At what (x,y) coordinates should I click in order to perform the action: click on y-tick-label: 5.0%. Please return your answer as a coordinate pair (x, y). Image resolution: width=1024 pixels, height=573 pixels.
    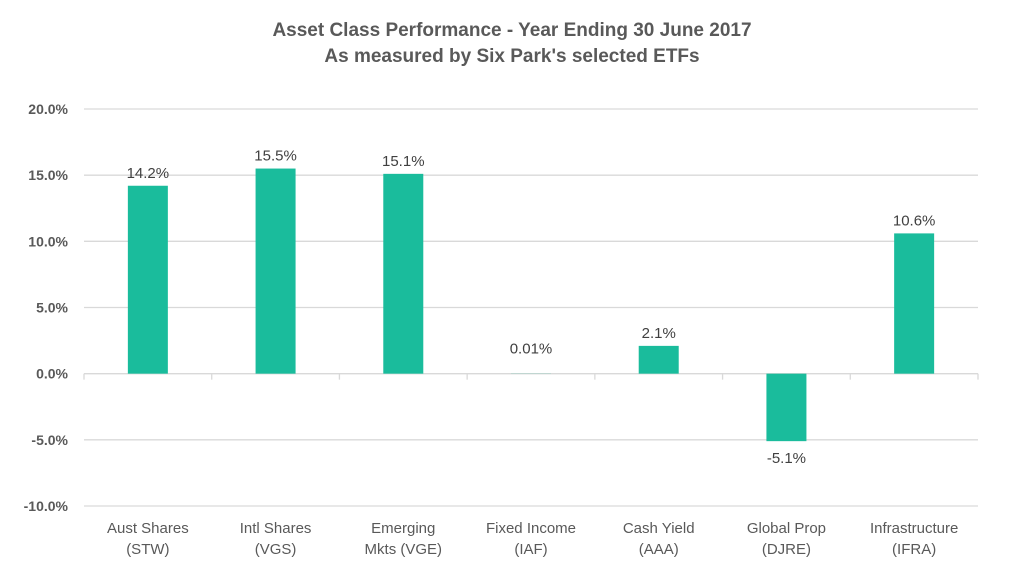
    Looking at the image, I should click on (52, 308).